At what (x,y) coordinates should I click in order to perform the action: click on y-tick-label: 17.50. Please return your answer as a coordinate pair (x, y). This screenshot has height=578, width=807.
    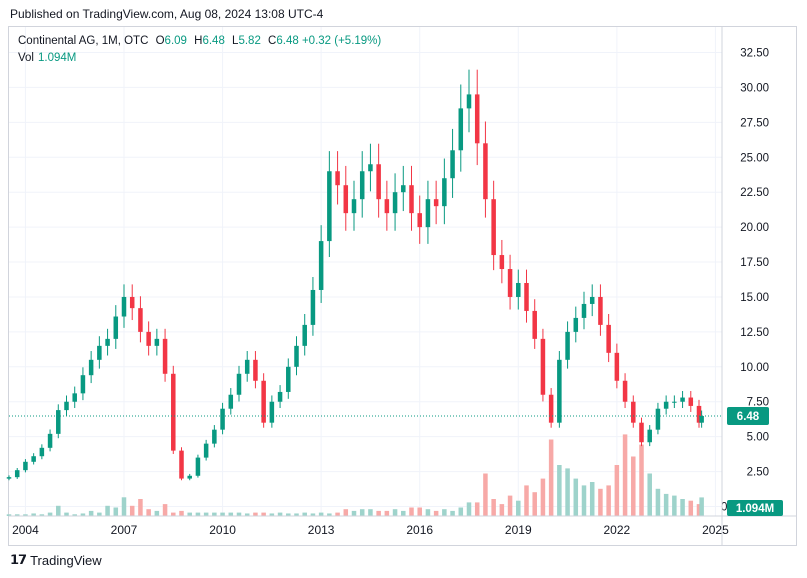
    Looking at the image, I should click on (754, 263).